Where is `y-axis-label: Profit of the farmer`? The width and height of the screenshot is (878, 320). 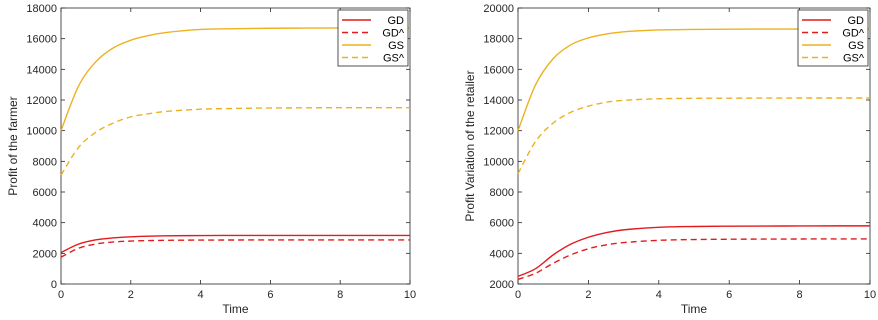 y-axis-label: Profit of the farmer is located at coordinates (13, 145).